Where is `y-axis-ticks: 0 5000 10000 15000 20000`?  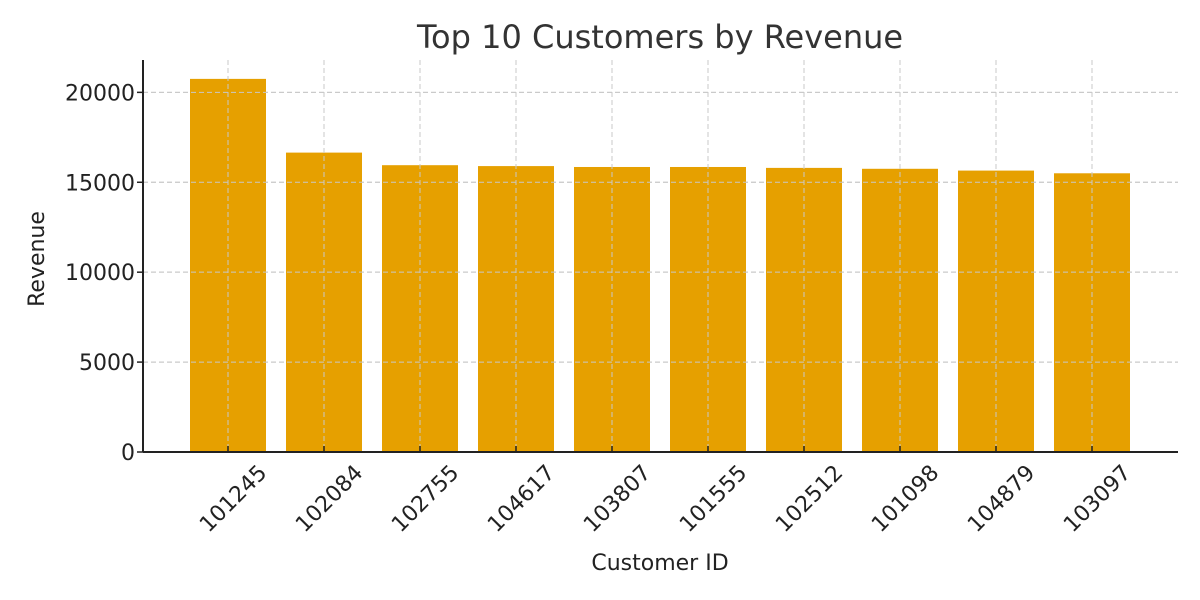
y-axis-ticks: 0 5000 10000 15000 20000 is located at coordinates (104, 273).